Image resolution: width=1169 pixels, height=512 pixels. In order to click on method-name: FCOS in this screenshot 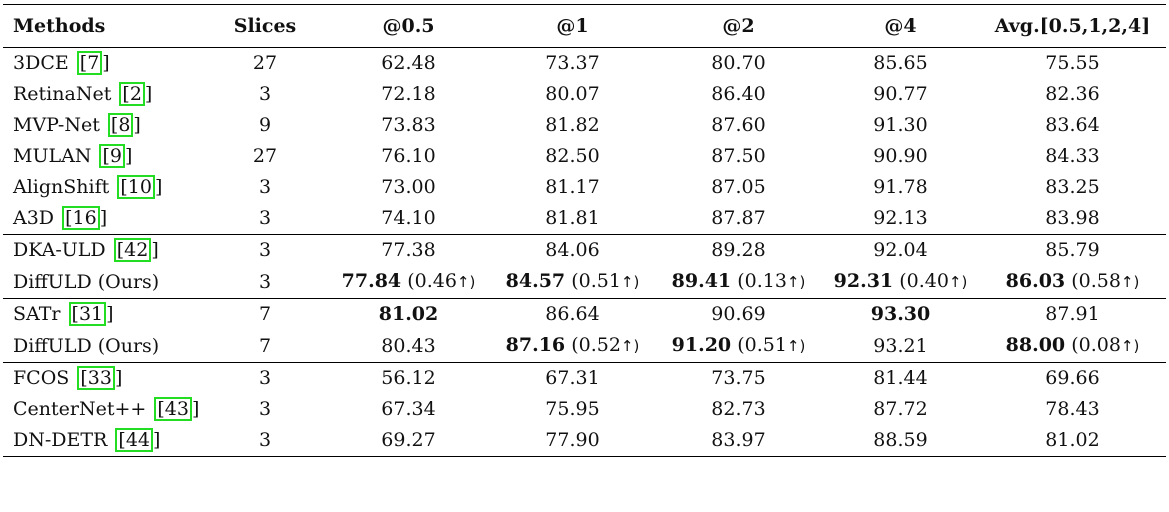, I will do `click(41, 378)`.